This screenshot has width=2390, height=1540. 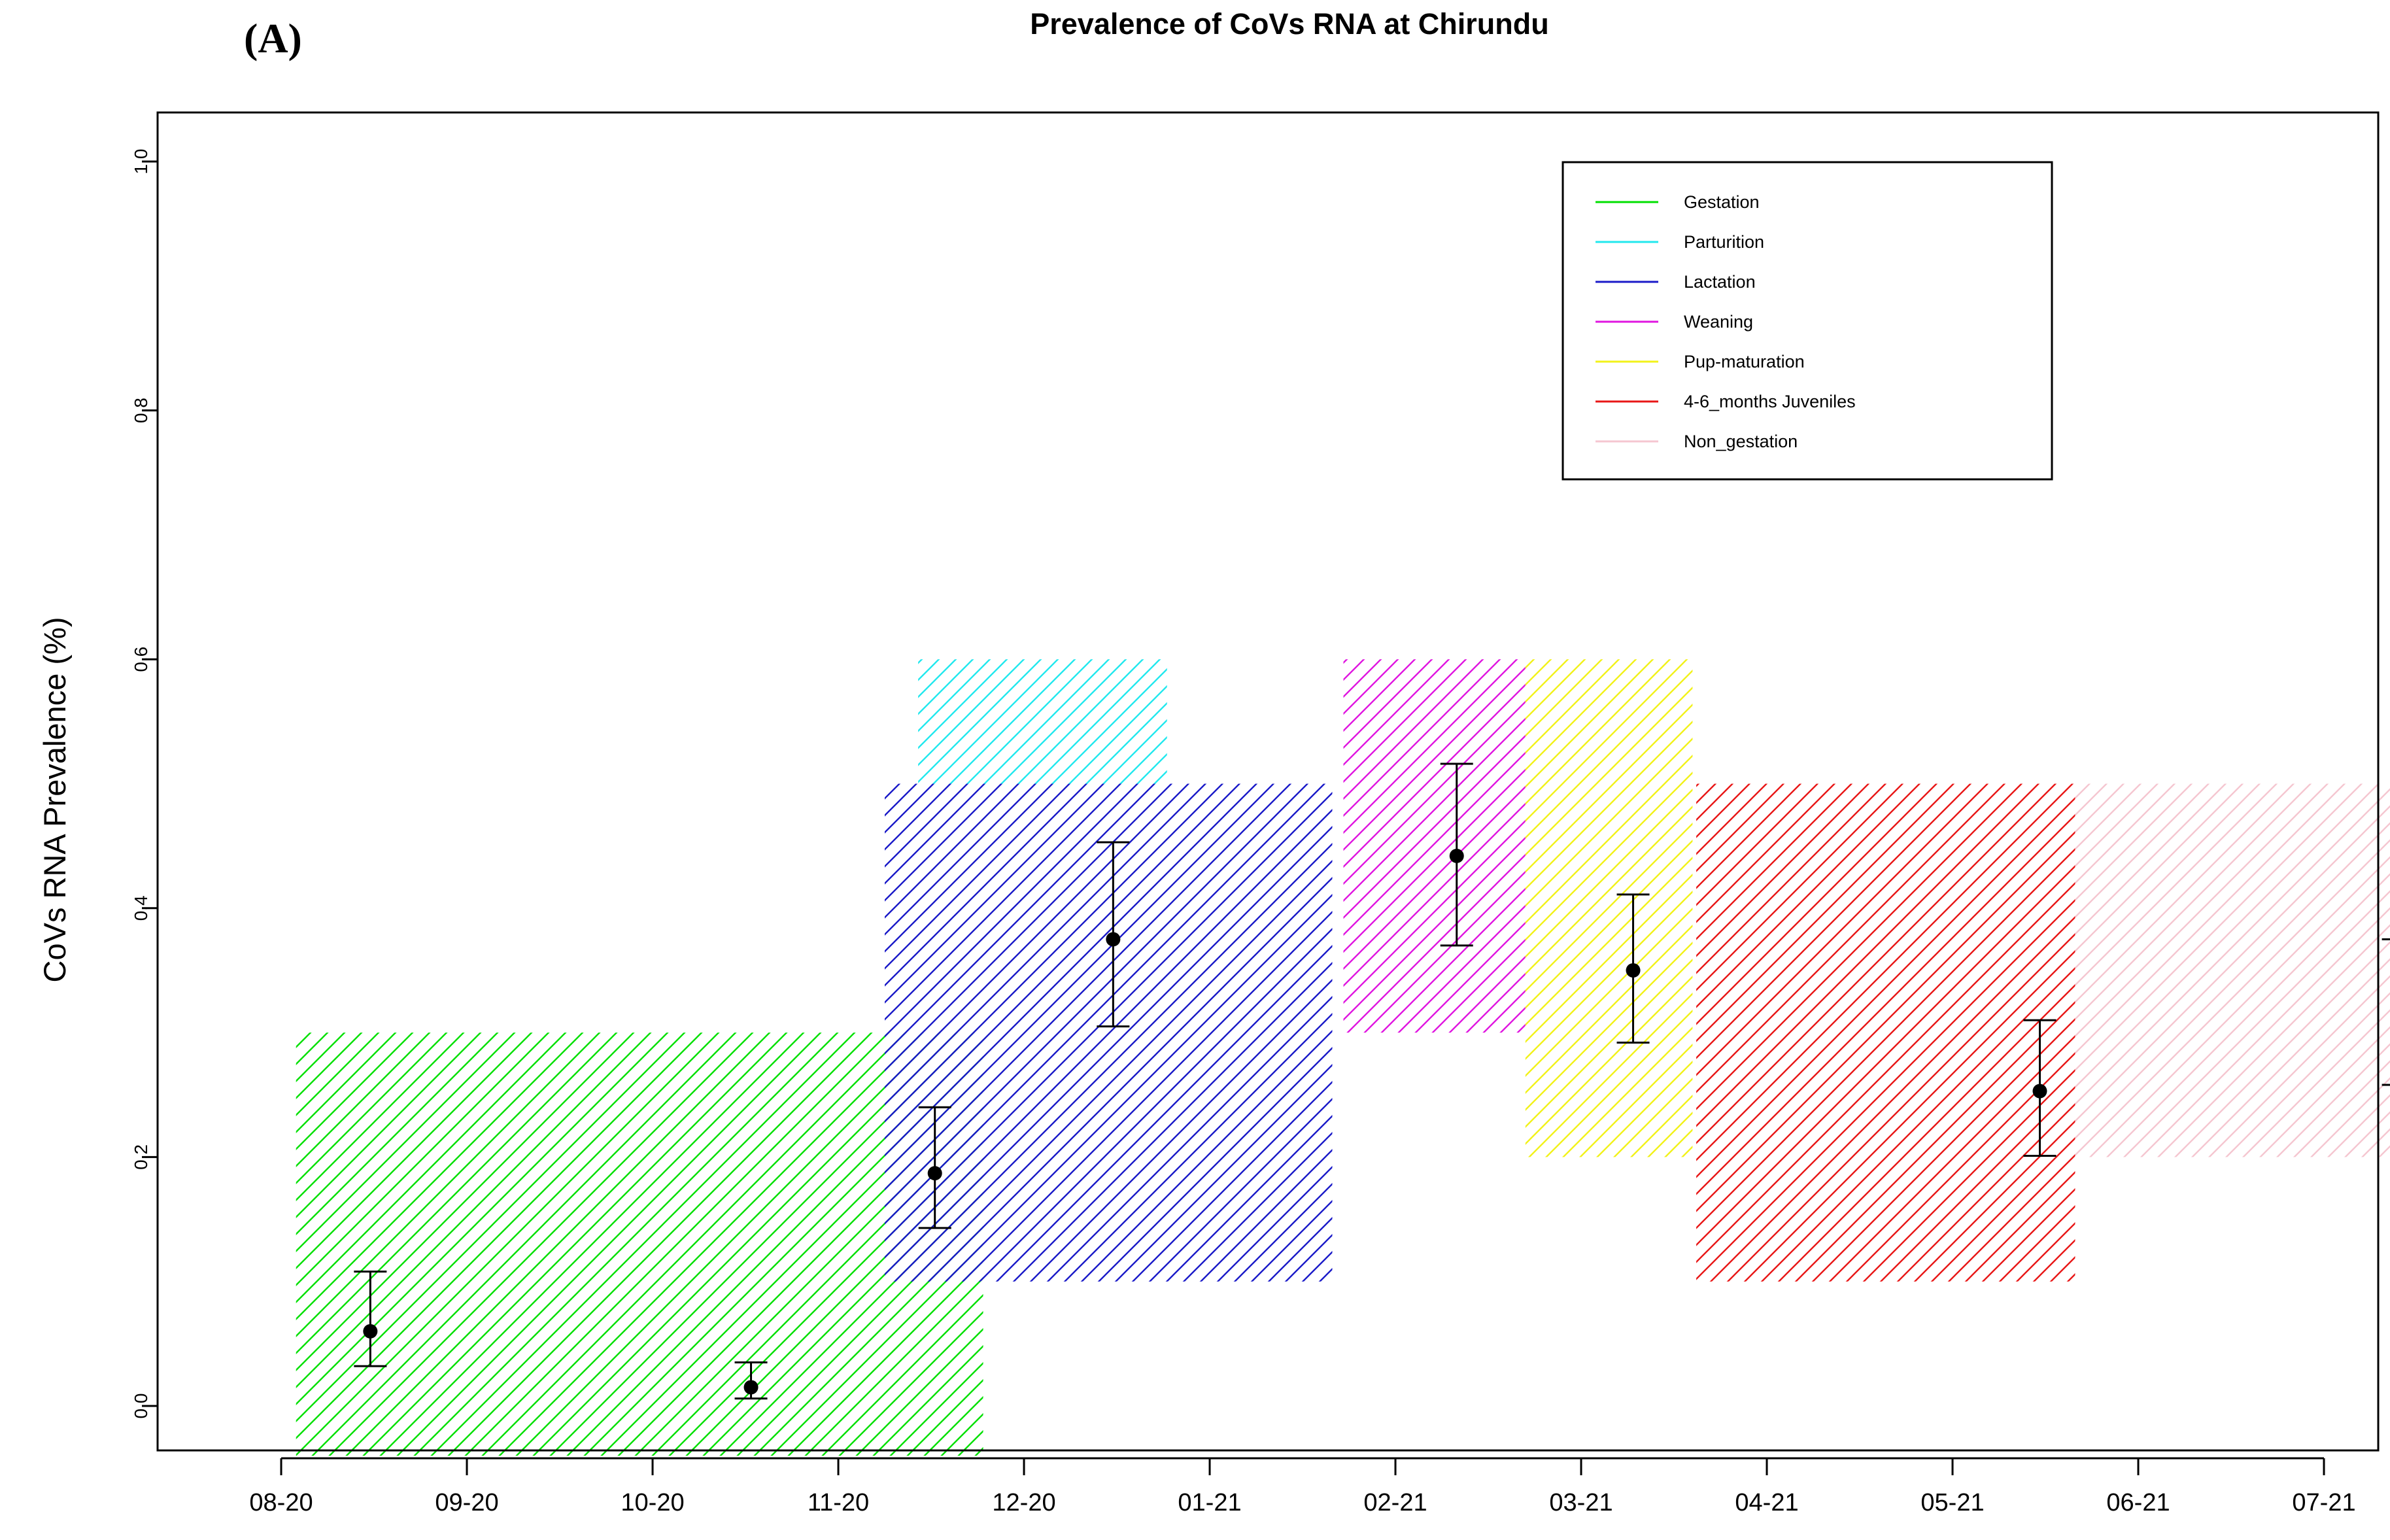 I want to click on y-tick-label: 0.6, so click(x=141, y=659).